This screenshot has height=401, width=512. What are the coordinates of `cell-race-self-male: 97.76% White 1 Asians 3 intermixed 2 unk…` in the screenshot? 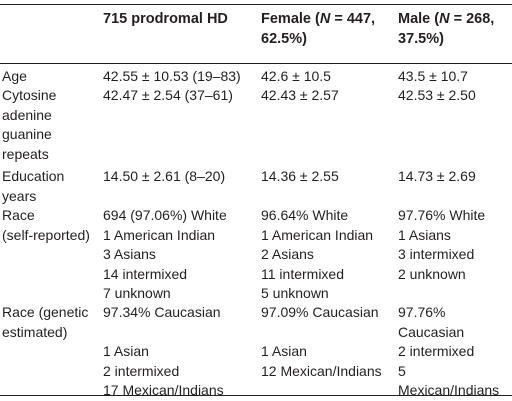 It's located at (442, 244).